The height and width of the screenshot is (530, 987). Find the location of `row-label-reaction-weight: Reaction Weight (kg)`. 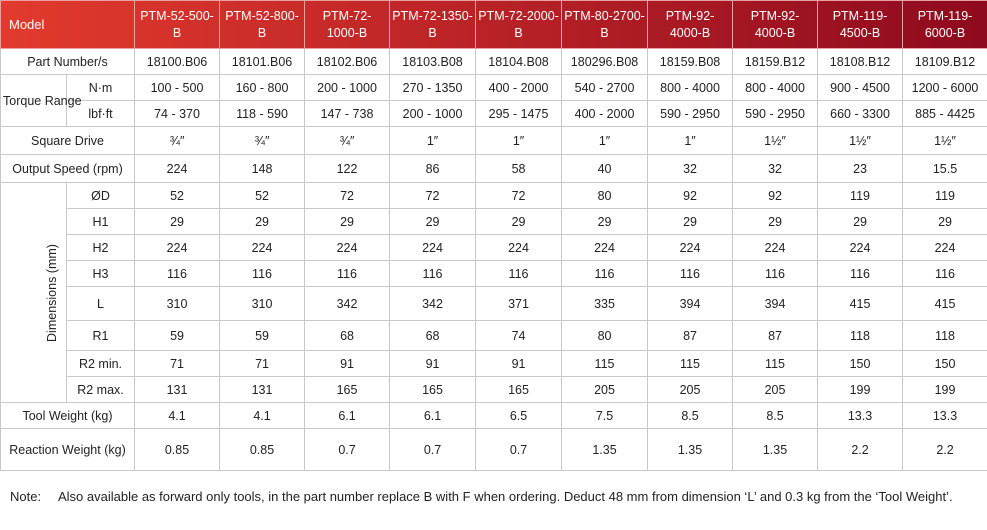

row-label-reaction-weight: Reaction Weight (kg) is located at coordinates (68, 449).